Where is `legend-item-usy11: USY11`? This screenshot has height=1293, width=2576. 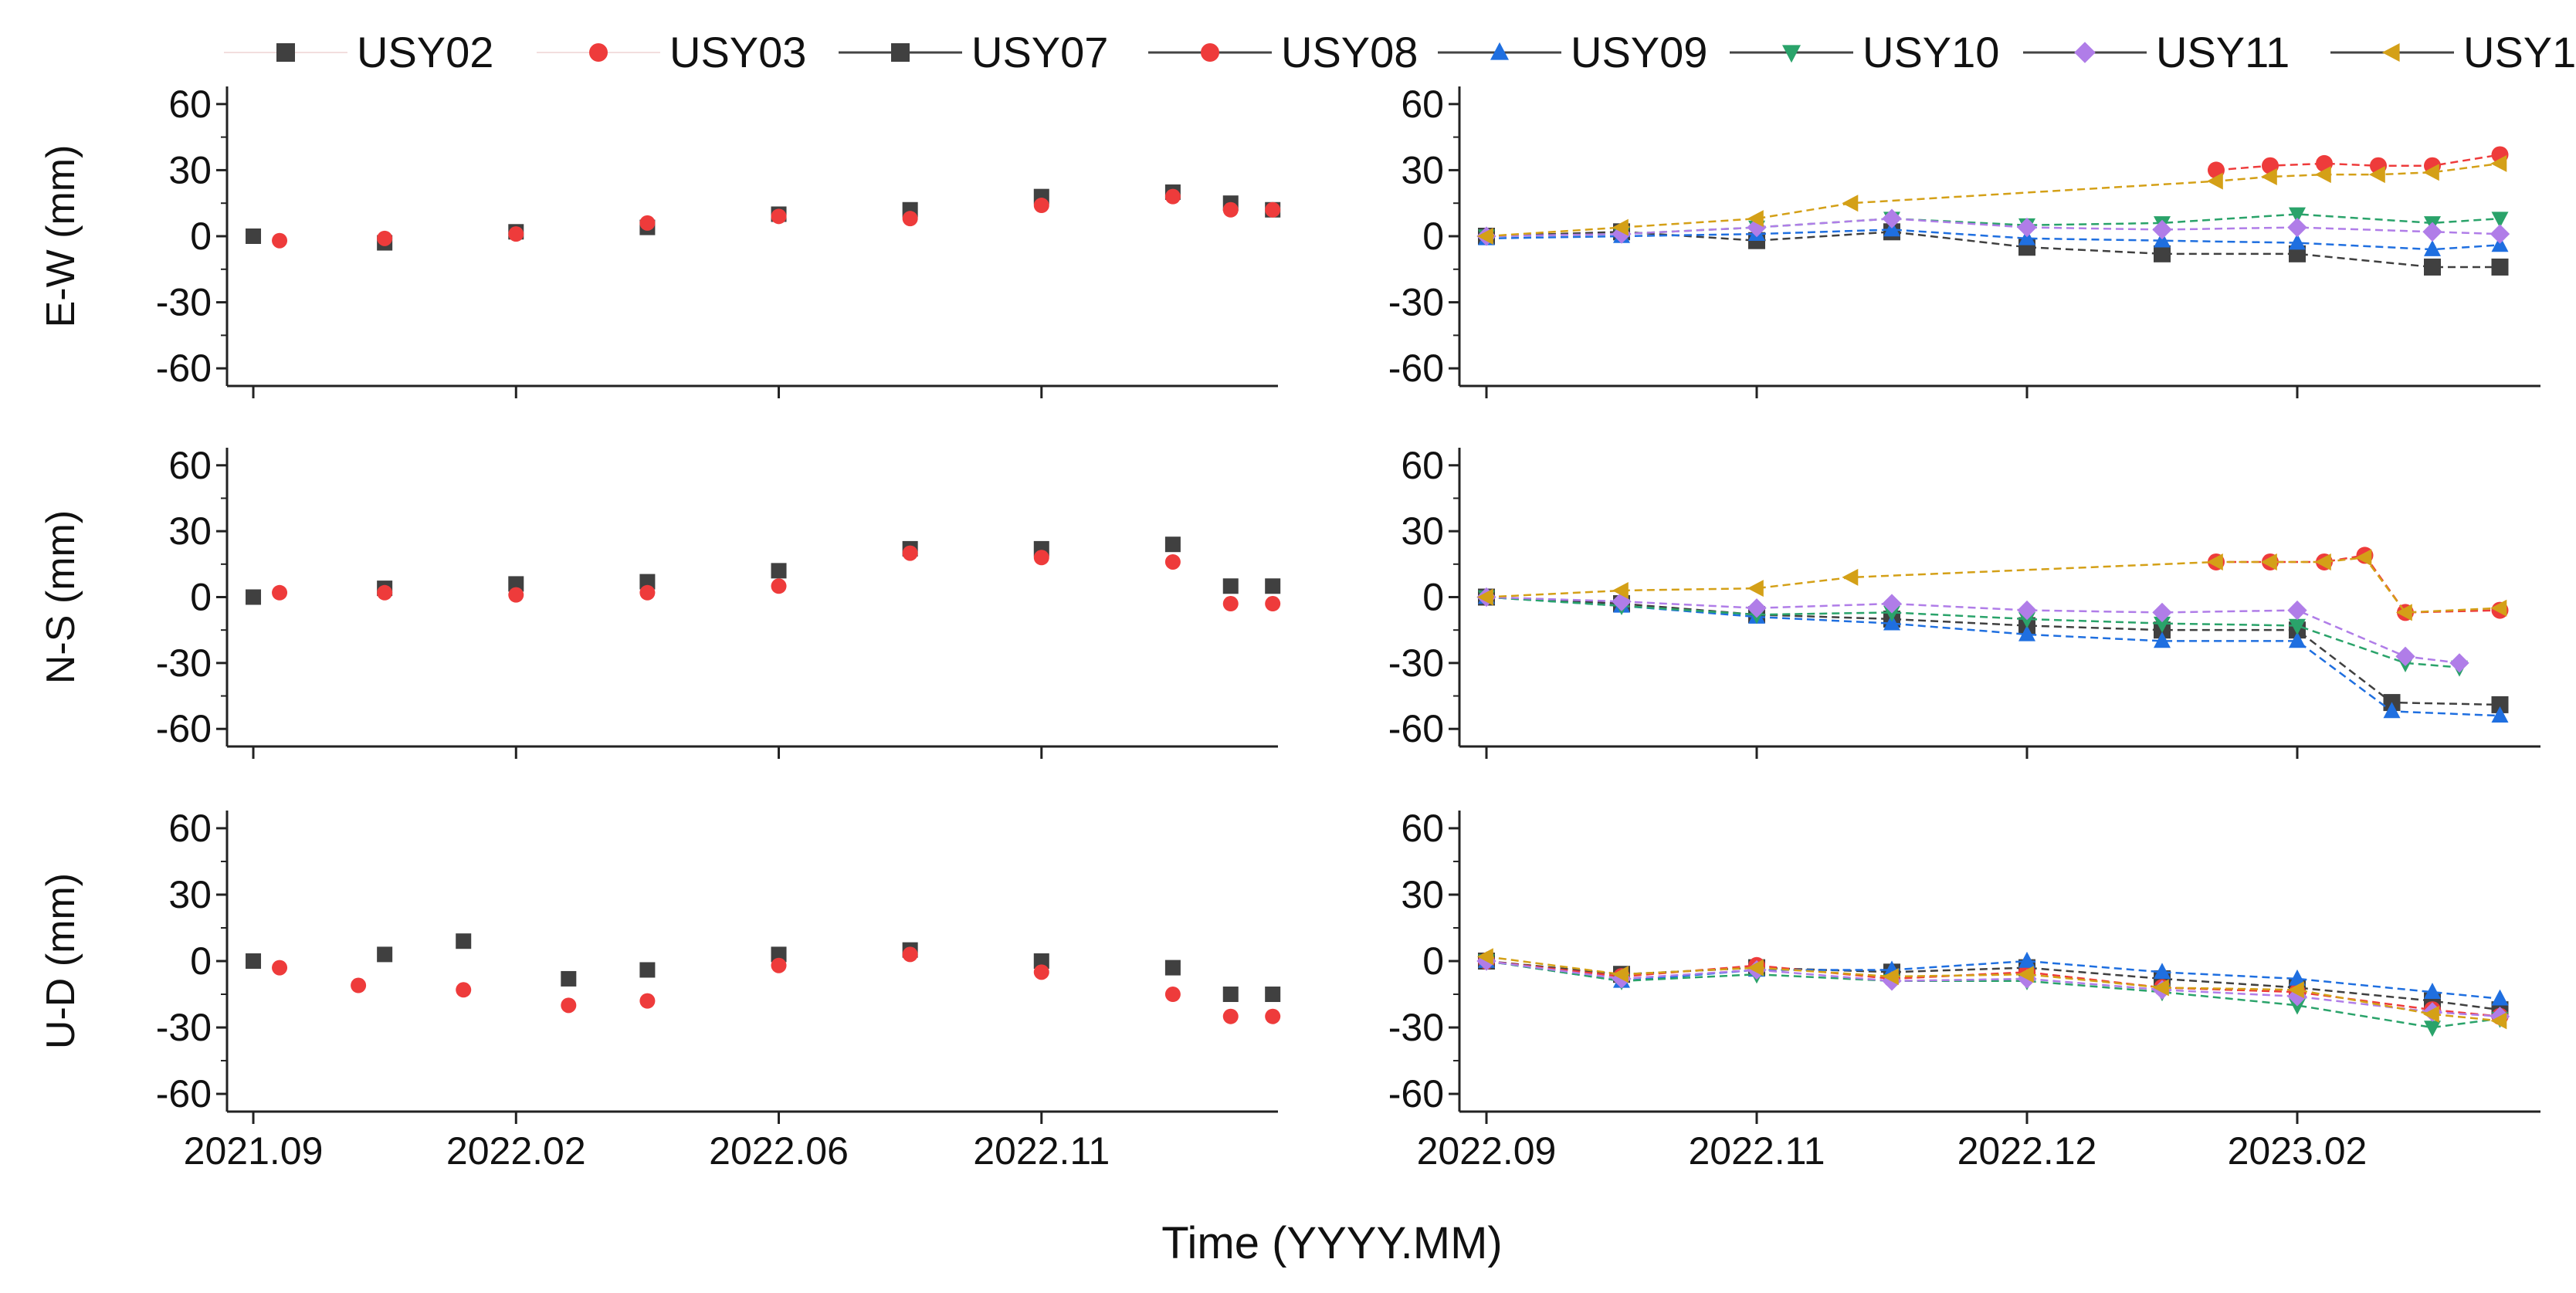
legend-item-usy11: USY11 is located at coordinates (2156, 52).